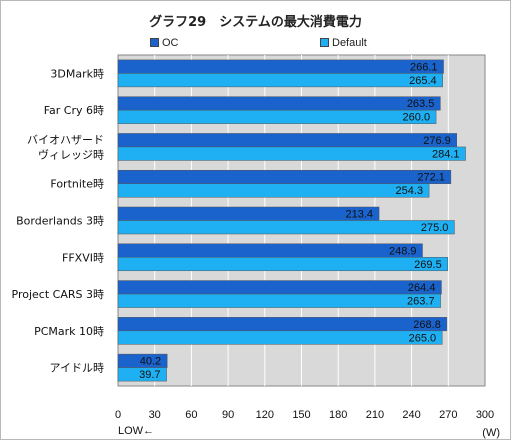  What do you see at coordinates (83, 257) in the screenshot?
I see `category-label: FFXVI時` at bounding box center [83, 257].